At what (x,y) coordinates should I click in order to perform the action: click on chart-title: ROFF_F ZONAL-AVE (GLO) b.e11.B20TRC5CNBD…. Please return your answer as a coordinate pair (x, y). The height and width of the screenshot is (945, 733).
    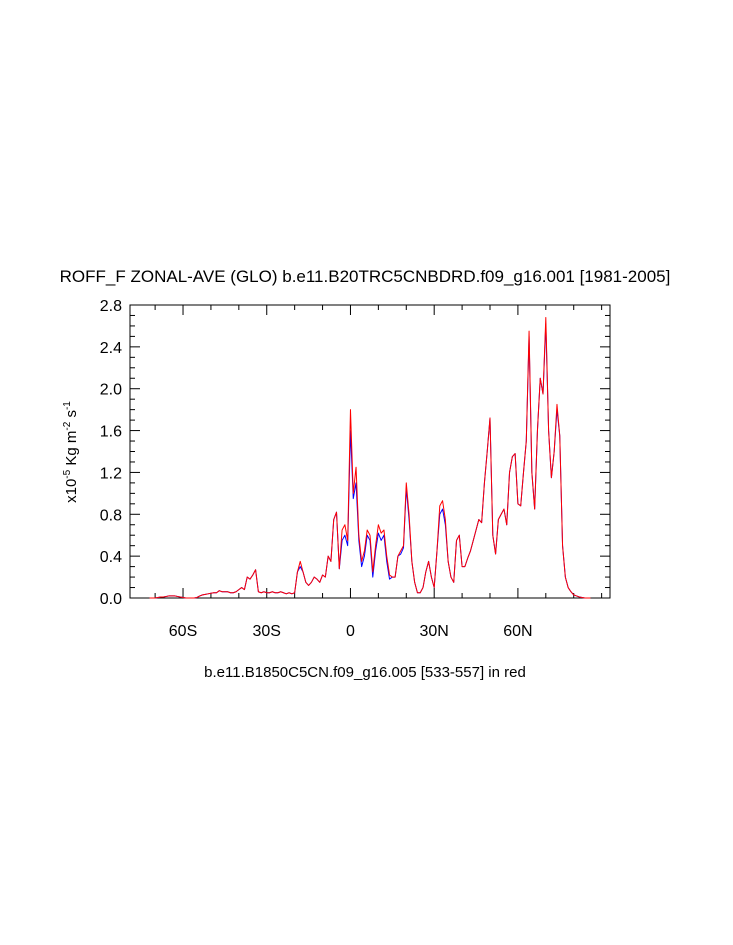
    Looking at the image, I should click on (365, 276).